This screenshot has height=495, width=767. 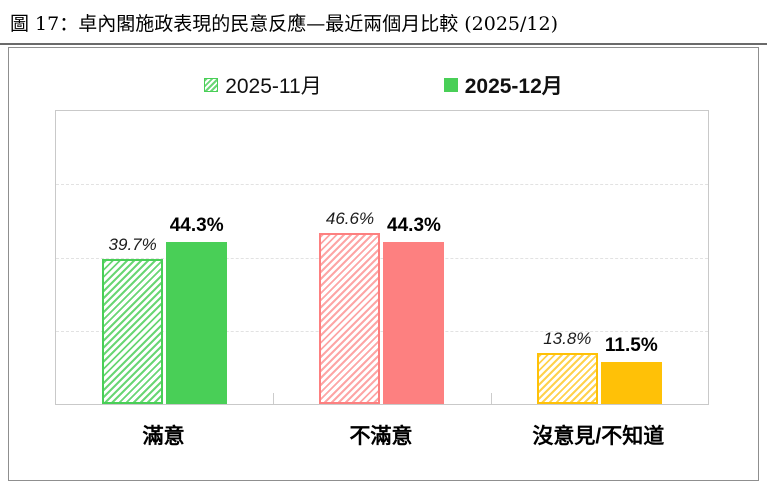 I want to click on legend-label: 2025-12月, so click(x=513, y=86).